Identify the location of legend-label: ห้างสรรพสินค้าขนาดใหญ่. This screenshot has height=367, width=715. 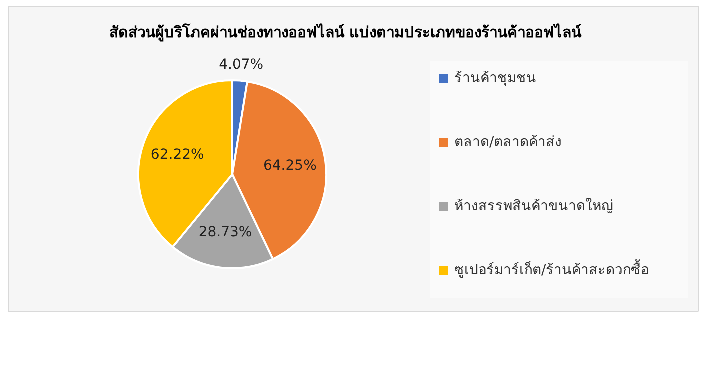
(534, 206).